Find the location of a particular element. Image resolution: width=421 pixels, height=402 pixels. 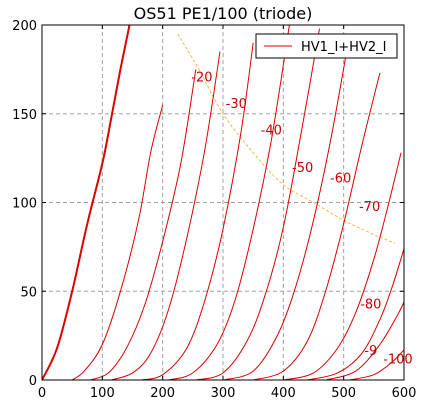

y-tick-label: 0 is located at coordinates (33, 381).